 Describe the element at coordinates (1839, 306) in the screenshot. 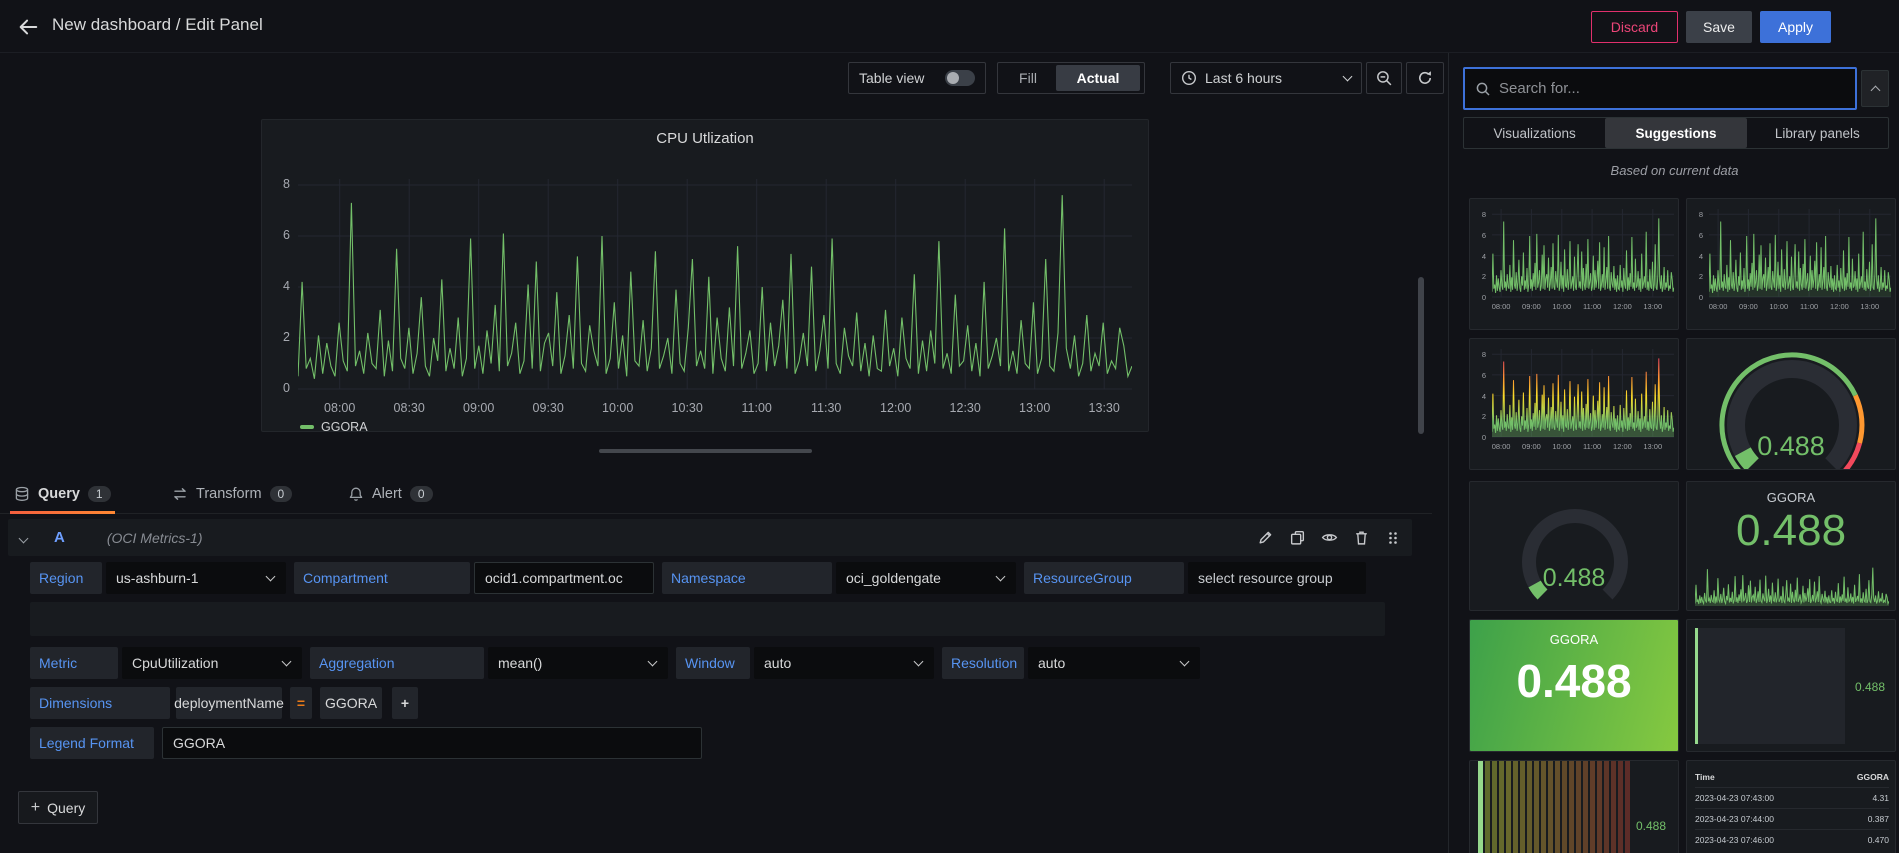

I see `mini-x-tick: 12:00` at that location.